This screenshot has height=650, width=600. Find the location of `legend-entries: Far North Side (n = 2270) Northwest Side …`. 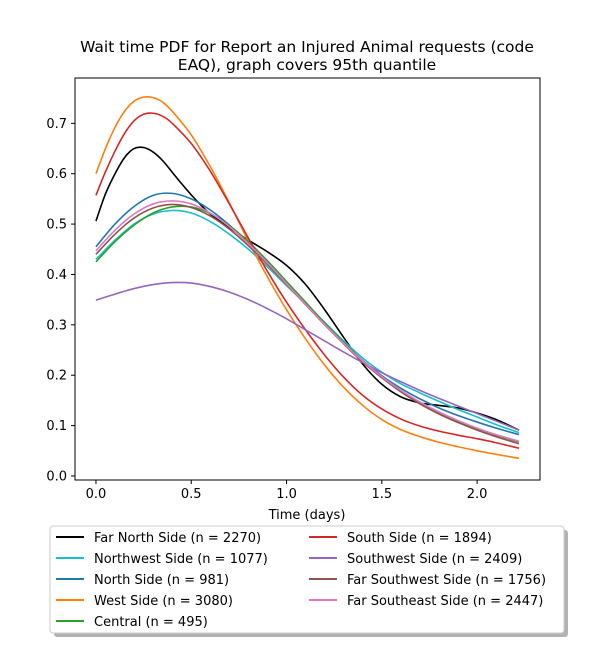

legend-entries: Far North Side (n = 2270) Northwest Side … is located at coordinates (301, 580).